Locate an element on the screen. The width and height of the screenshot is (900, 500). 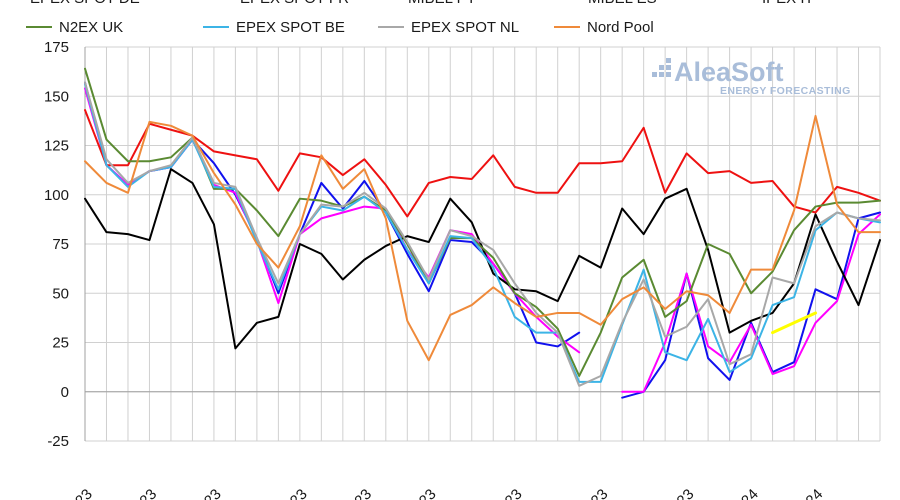
y-tick-label: 50 is located at coordinates (60, 293).